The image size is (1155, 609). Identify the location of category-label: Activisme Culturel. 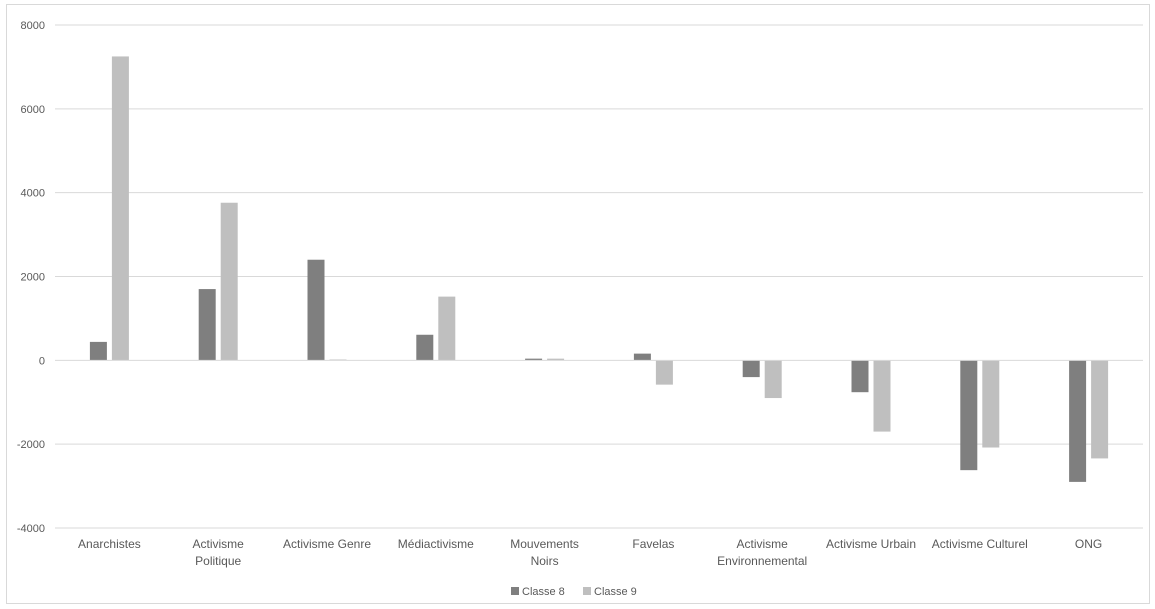
(980, 544).